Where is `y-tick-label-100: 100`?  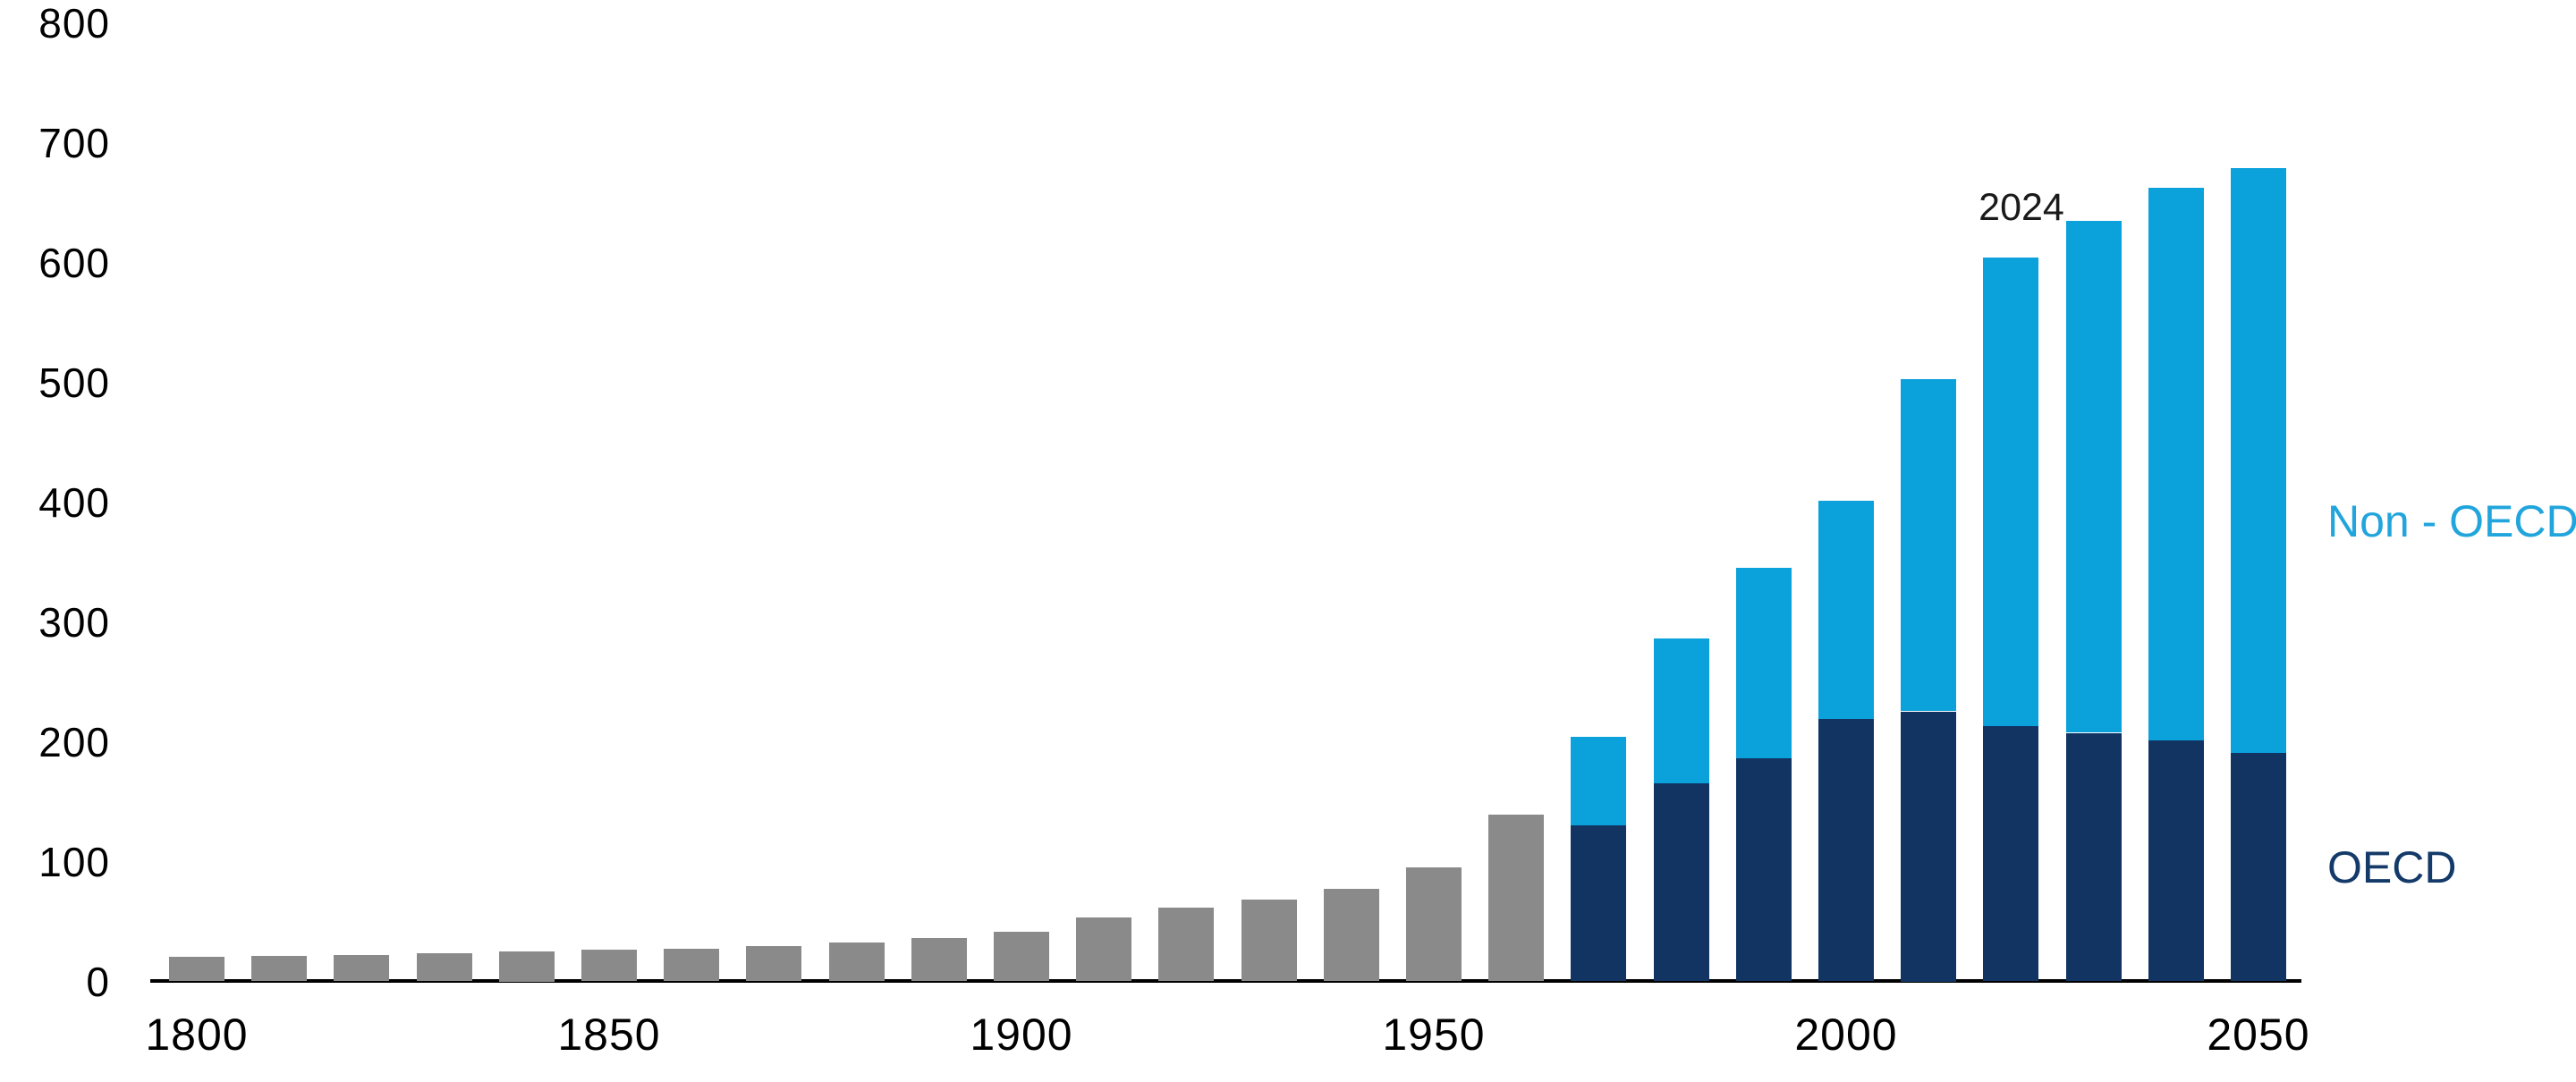
y-tick-label-100: 100 is located at coordinates (74, 862).